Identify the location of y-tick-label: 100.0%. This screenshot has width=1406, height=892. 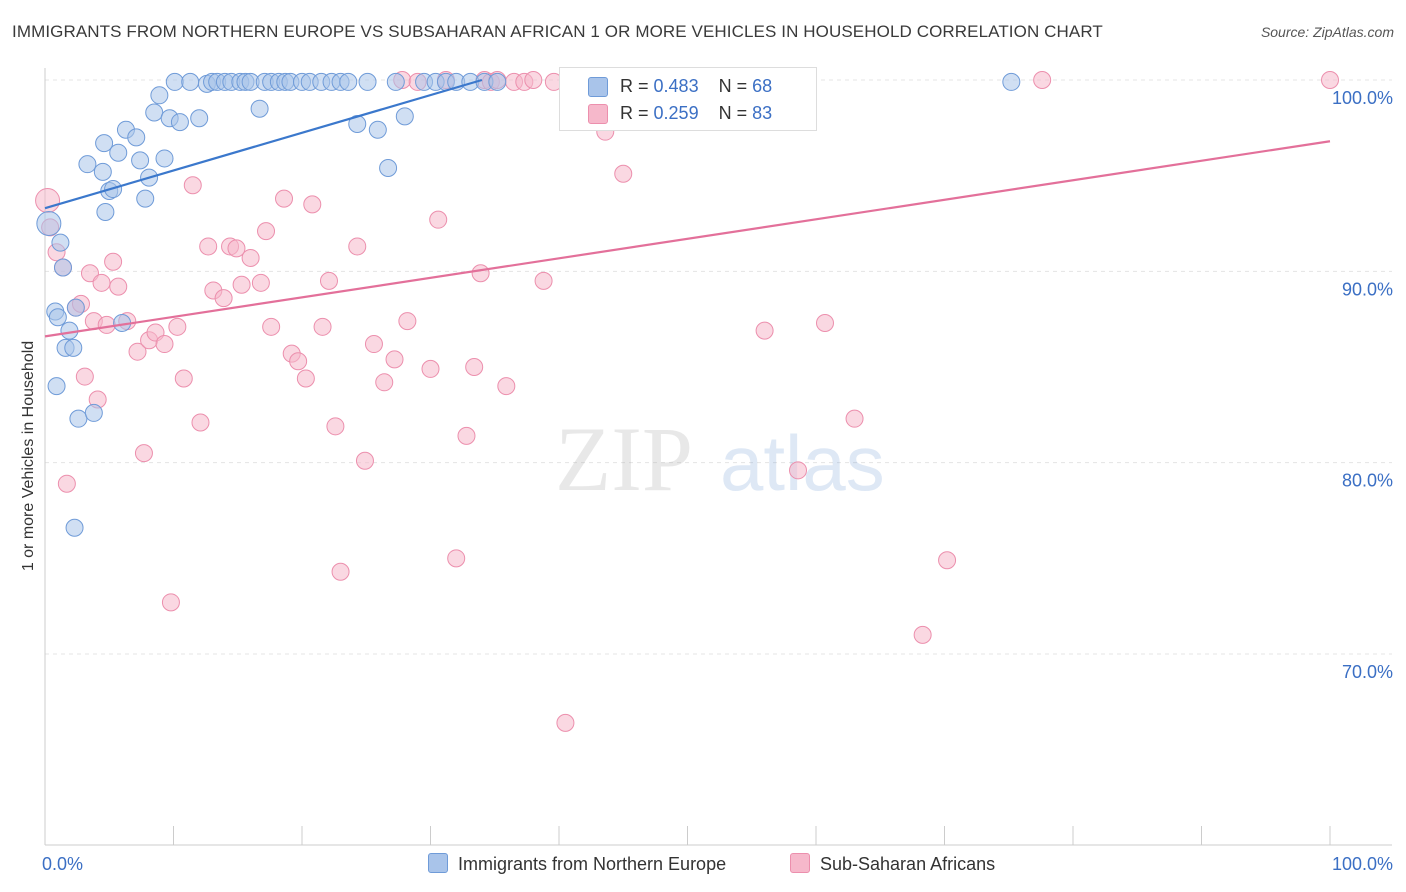
(1362, 98).